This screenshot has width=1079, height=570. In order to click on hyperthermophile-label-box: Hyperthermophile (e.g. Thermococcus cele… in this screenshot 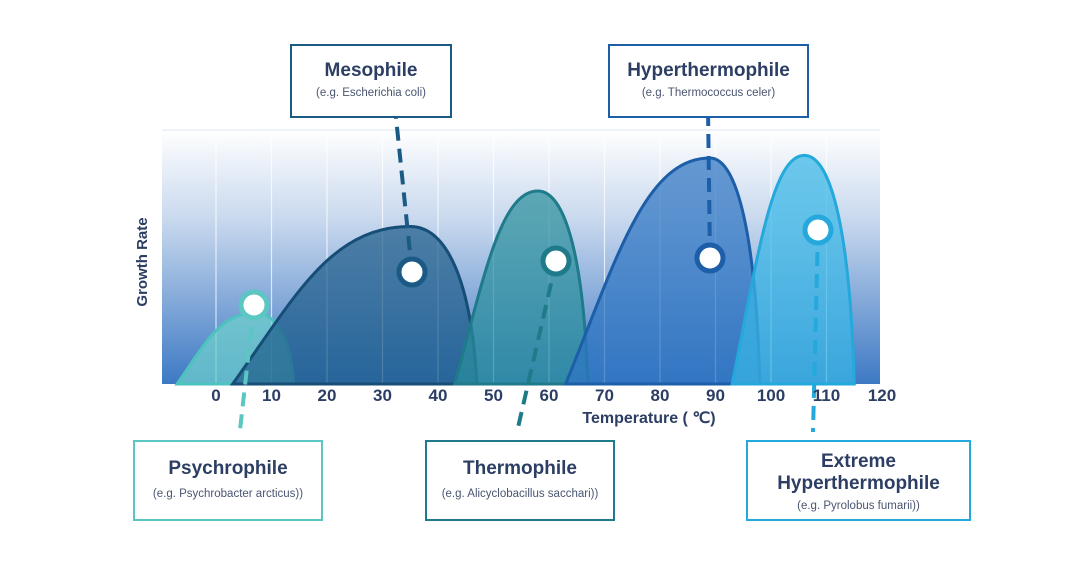, I will do `click(708, 81)`.